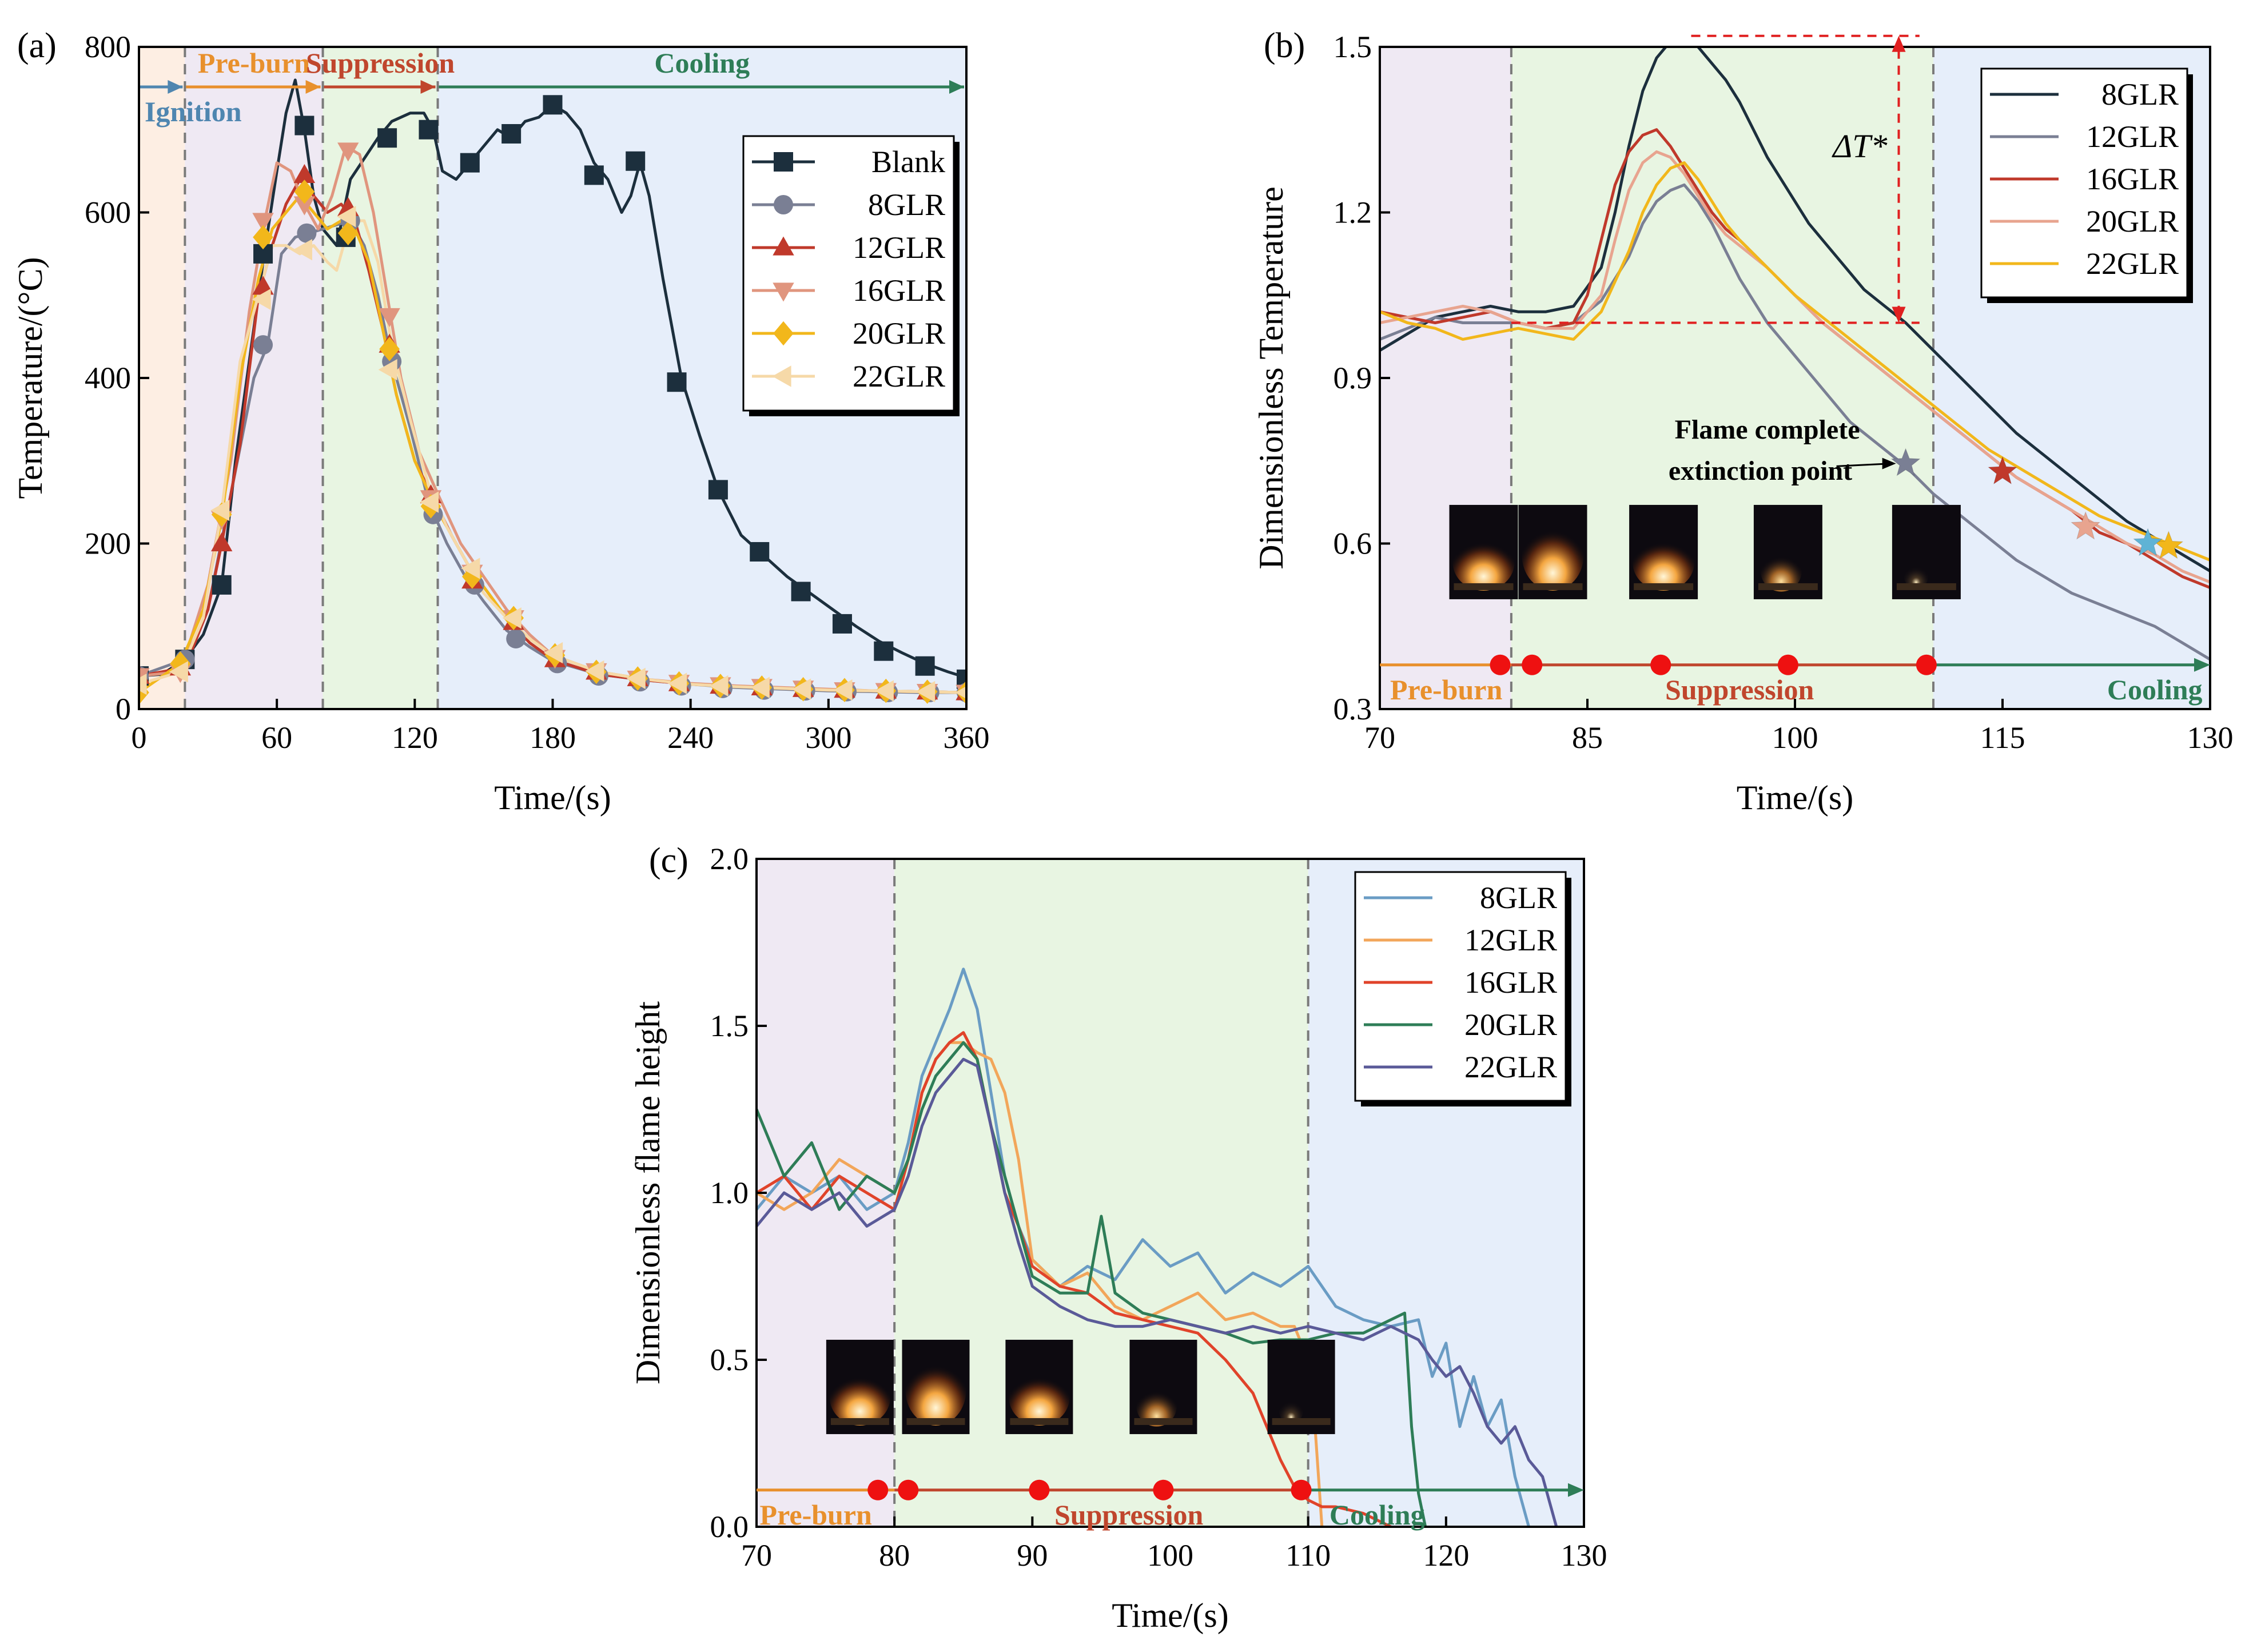  I want to click on panel-a-phase-label-1: Pre-burn, so click(254, 63).